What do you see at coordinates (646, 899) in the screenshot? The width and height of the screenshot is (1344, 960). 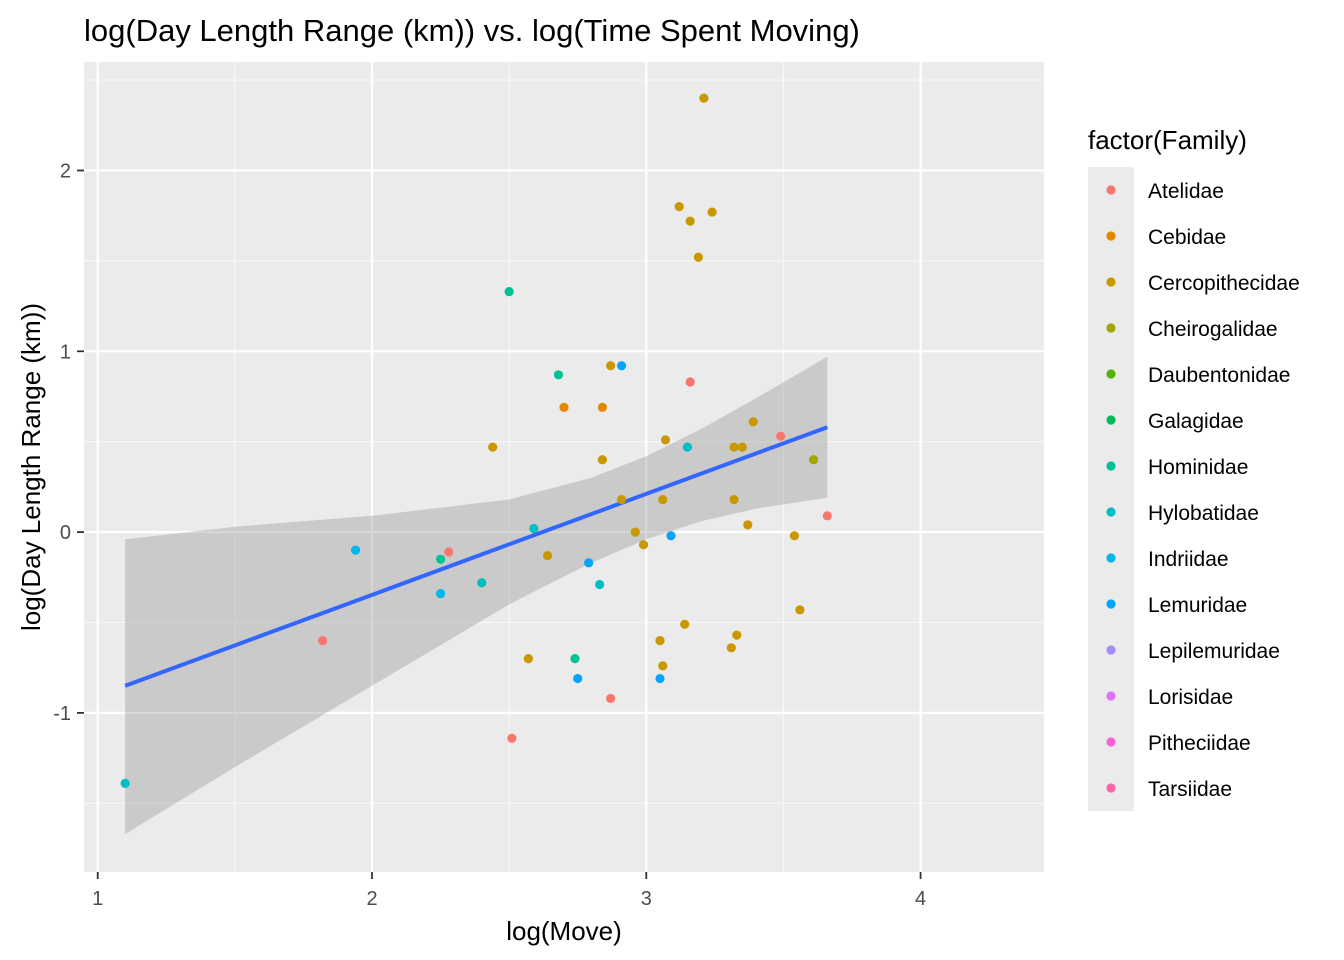 I see `x-tick-label: 3` at bounding box center [646, 899].